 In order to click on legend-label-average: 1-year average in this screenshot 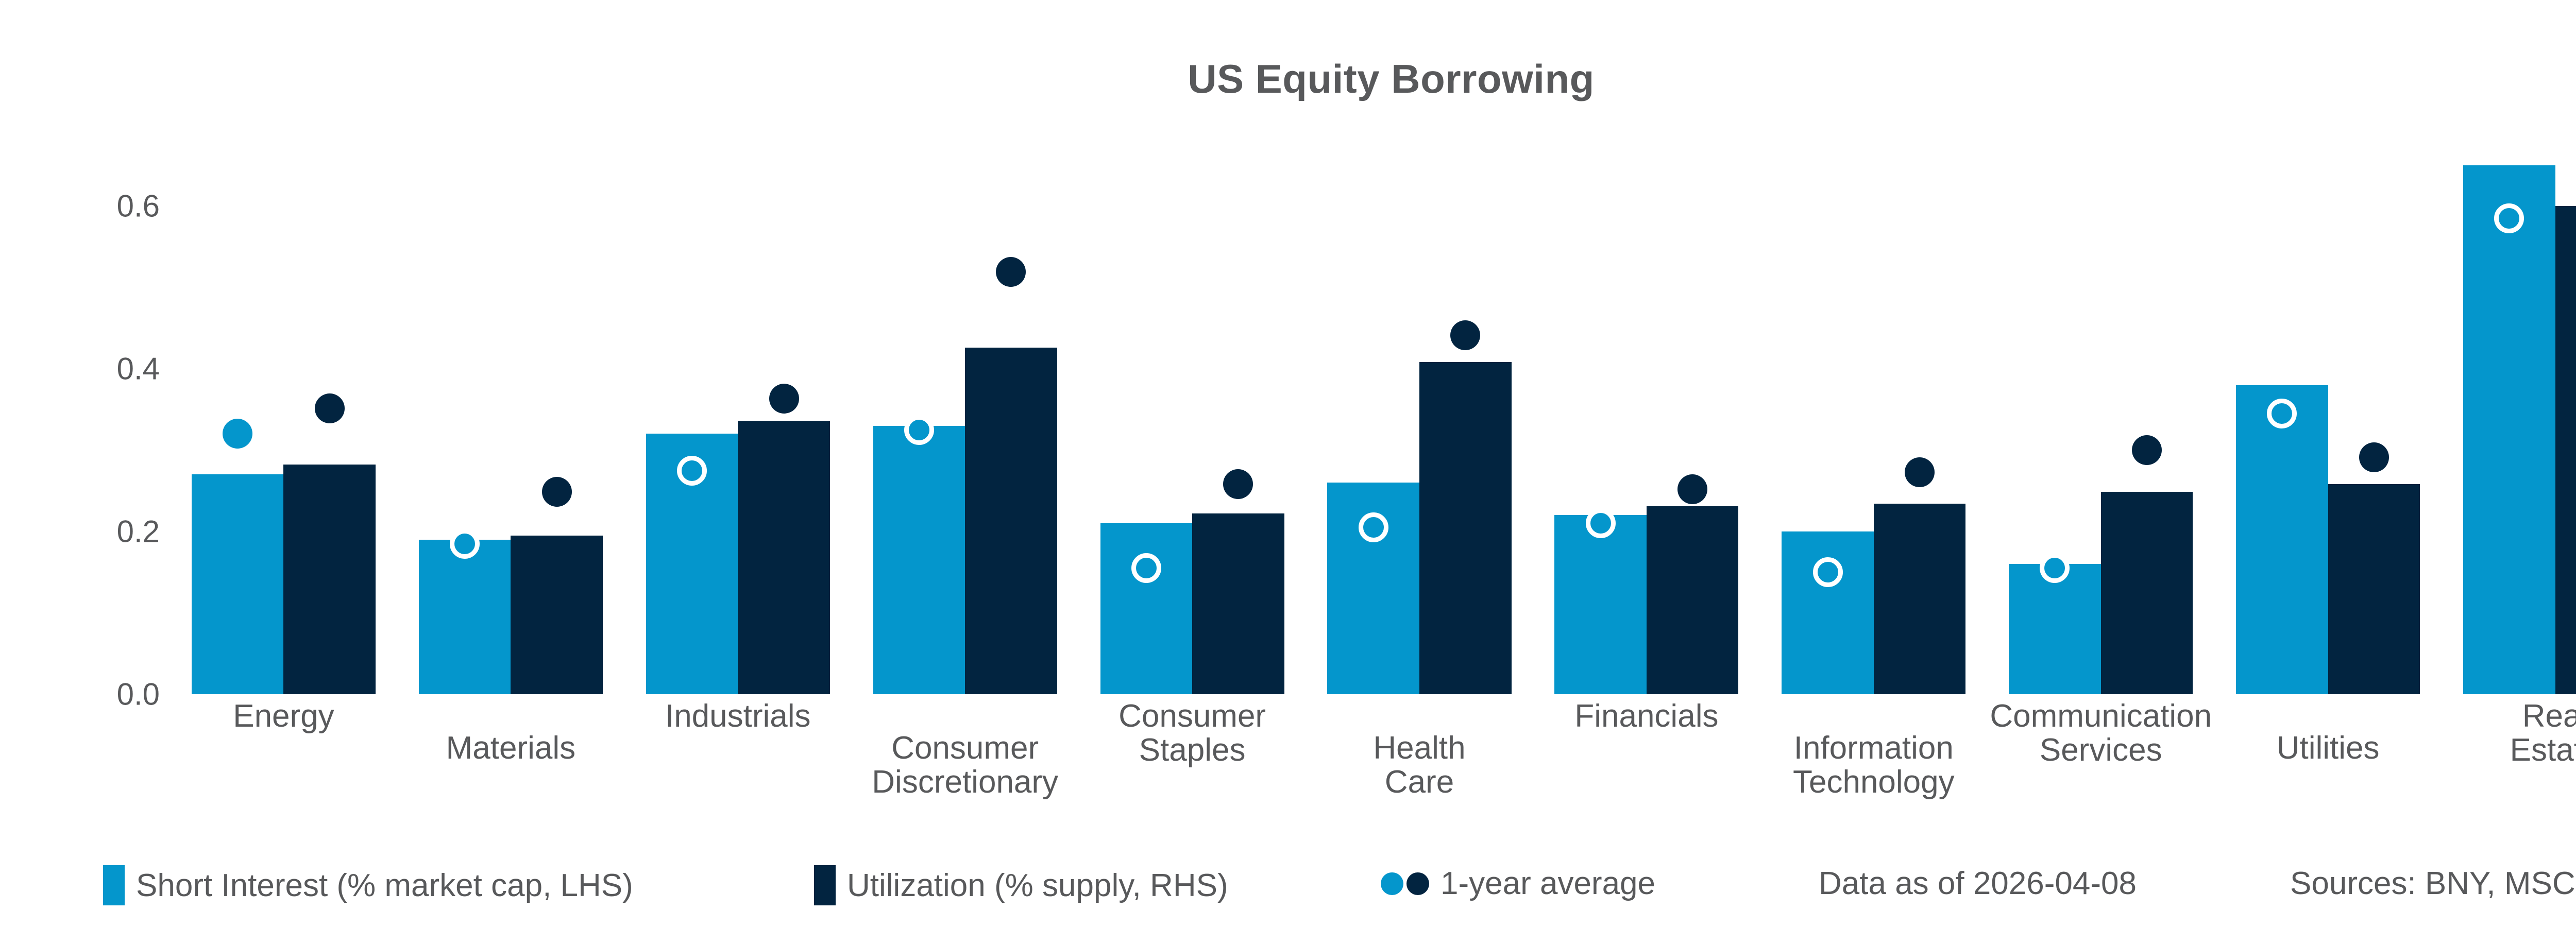, I will do `click(1548, 883)`.